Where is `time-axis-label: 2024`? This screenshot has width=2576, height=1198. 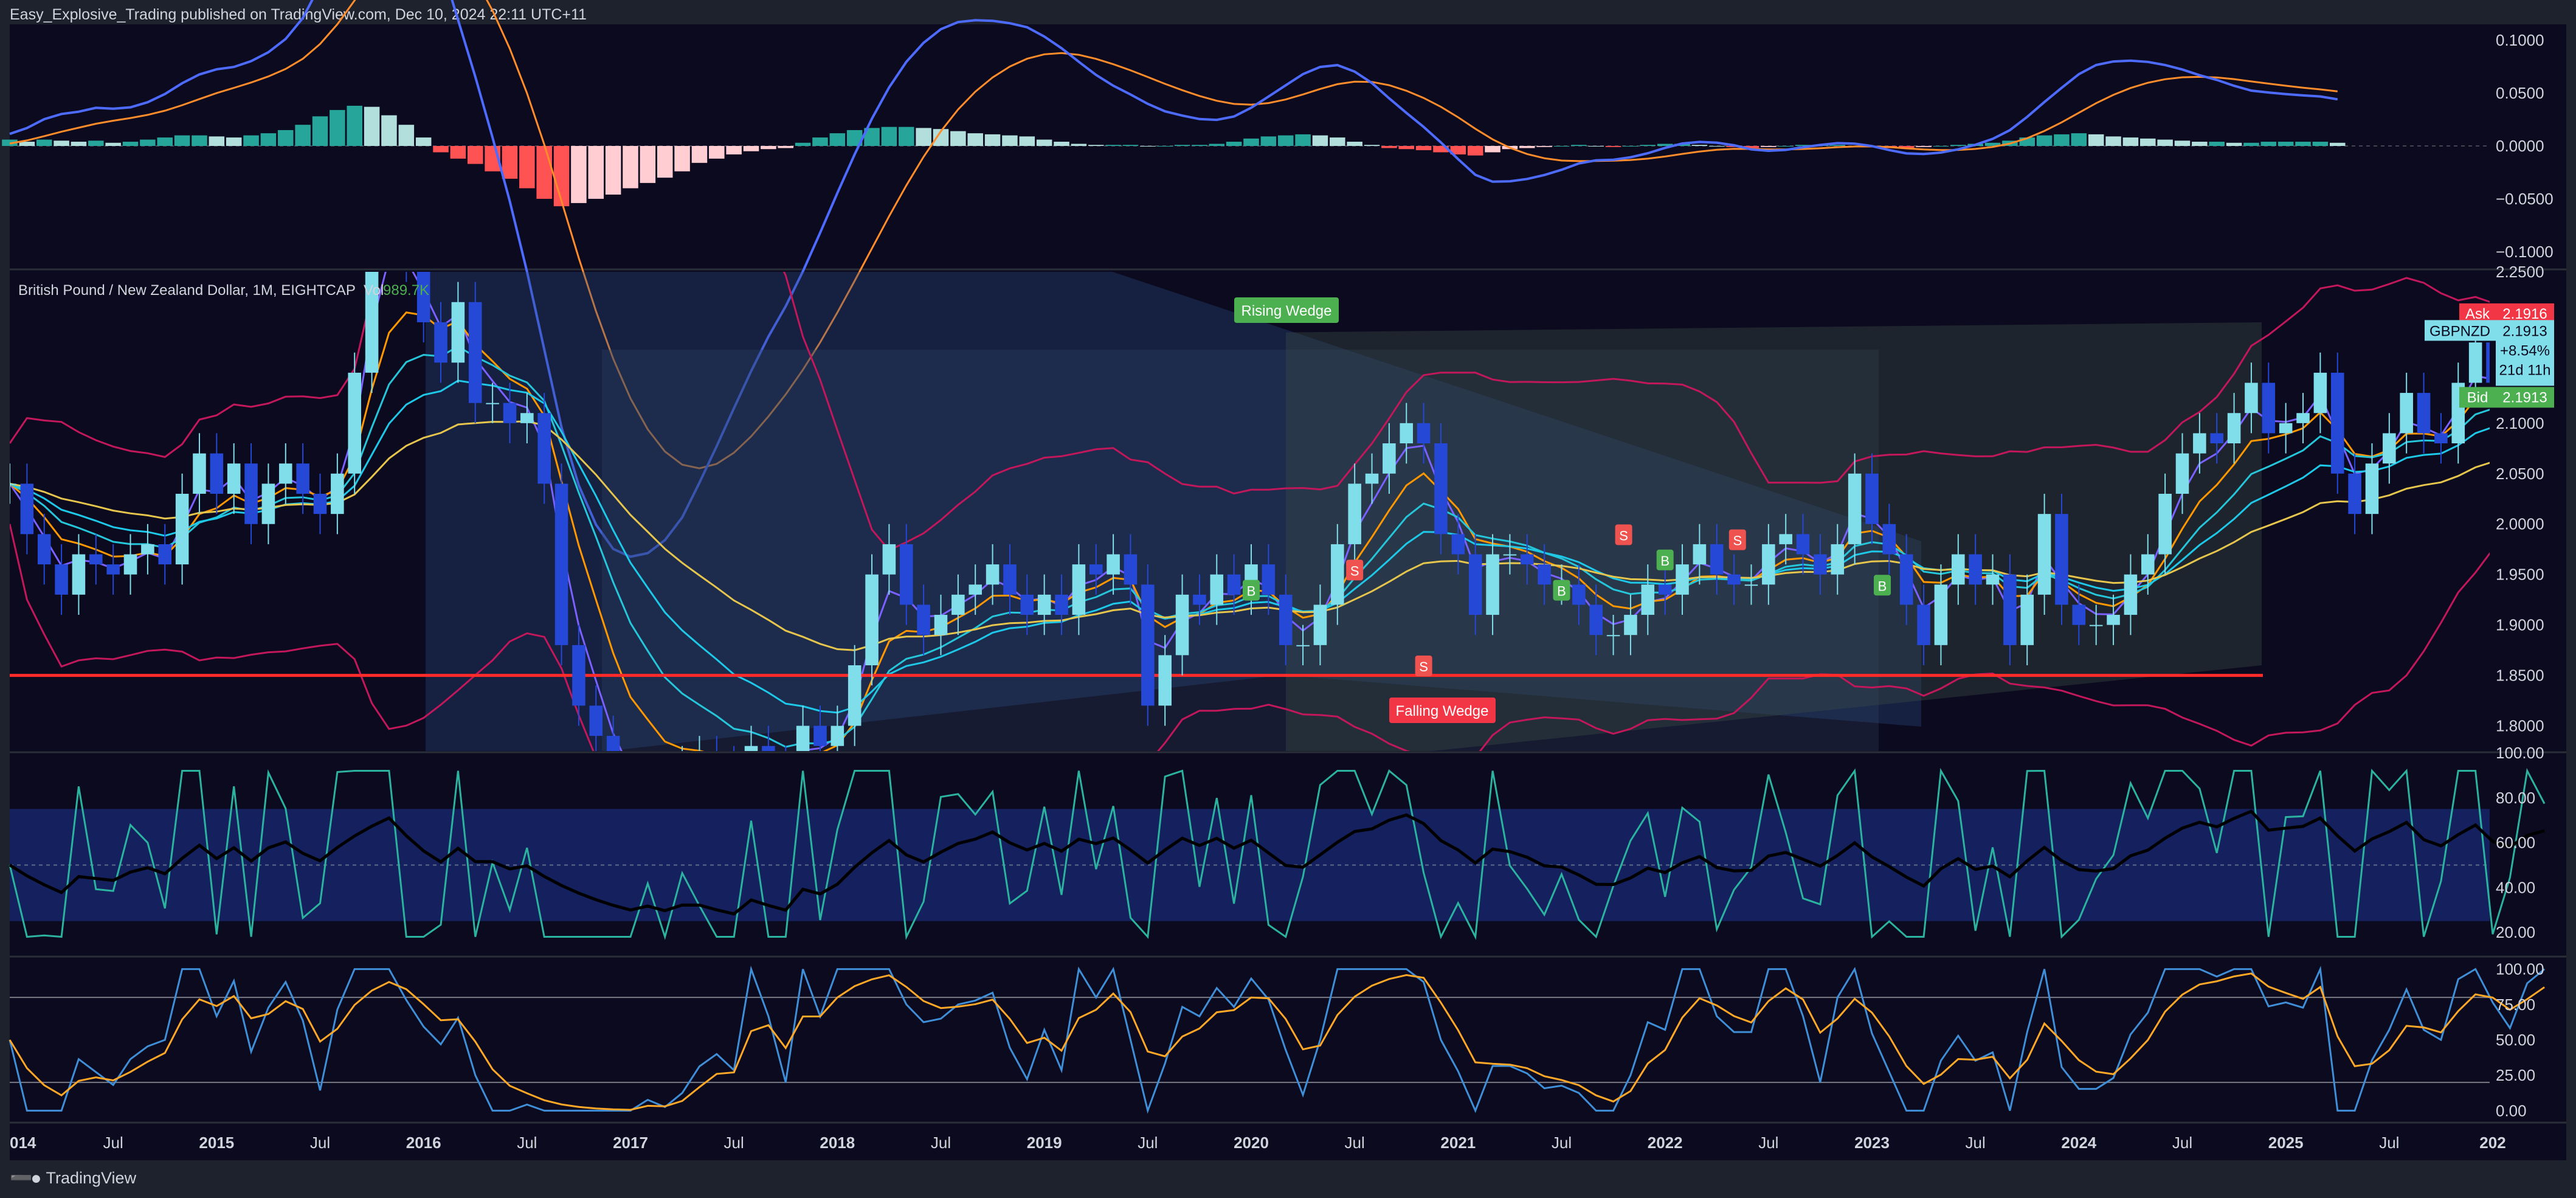
time-axis-label: 2024 is located at coordinates (2078, 1143).